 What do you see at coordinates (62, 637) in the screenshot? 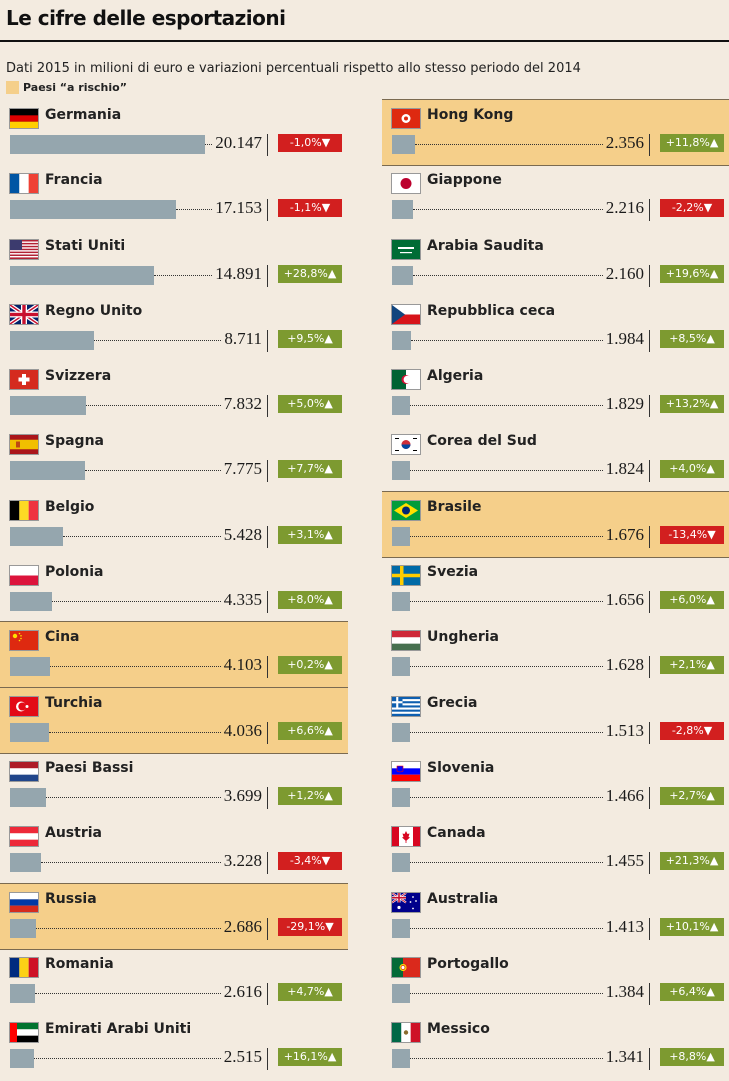
I see `country-name: Cina` at bounding box center [62, 637].